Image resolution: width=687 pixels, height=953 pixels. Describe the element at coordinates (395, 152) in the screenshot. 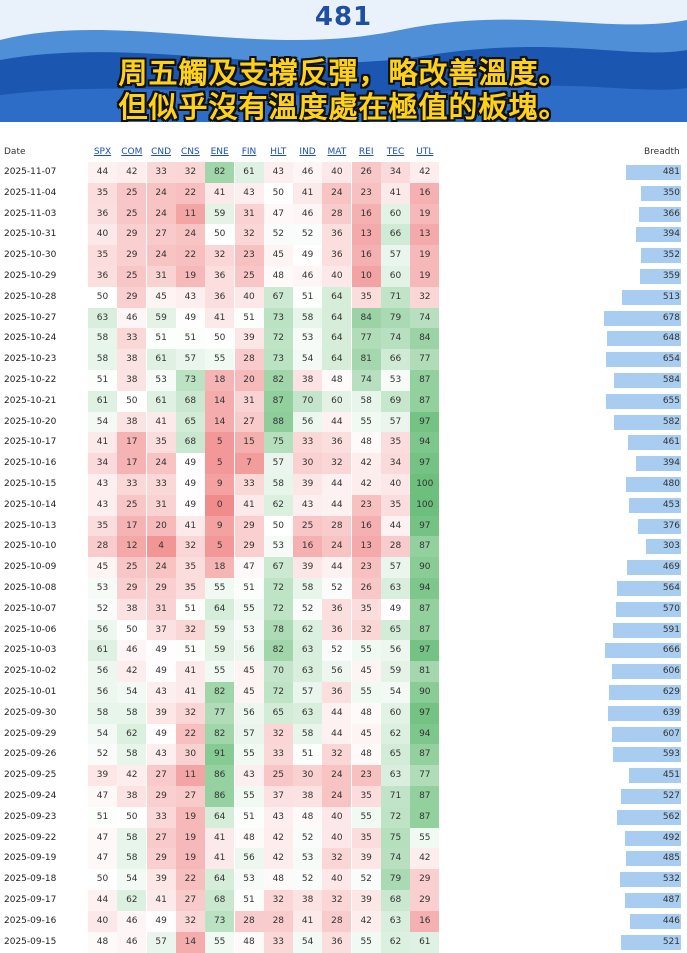

I see `sector-header-tec: TEC` at that location.